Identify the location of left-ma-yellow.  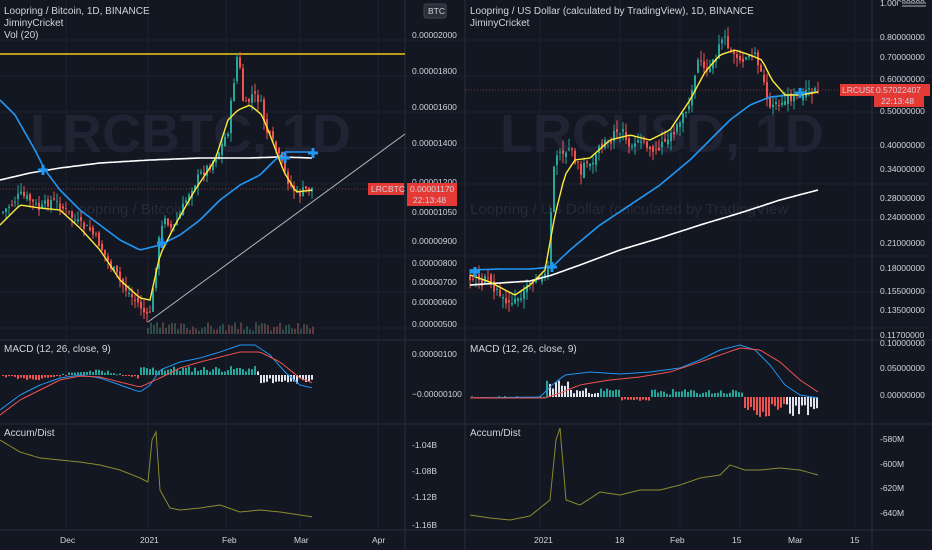
(156, 202).